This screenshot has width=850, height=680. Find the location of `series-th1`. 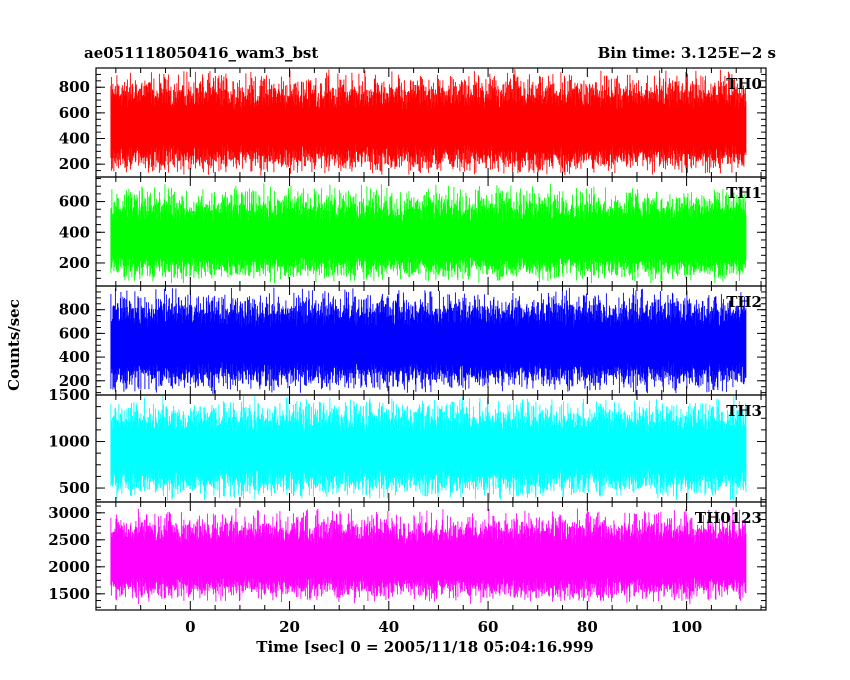

series-th1 is located at coordinates (428, 233).